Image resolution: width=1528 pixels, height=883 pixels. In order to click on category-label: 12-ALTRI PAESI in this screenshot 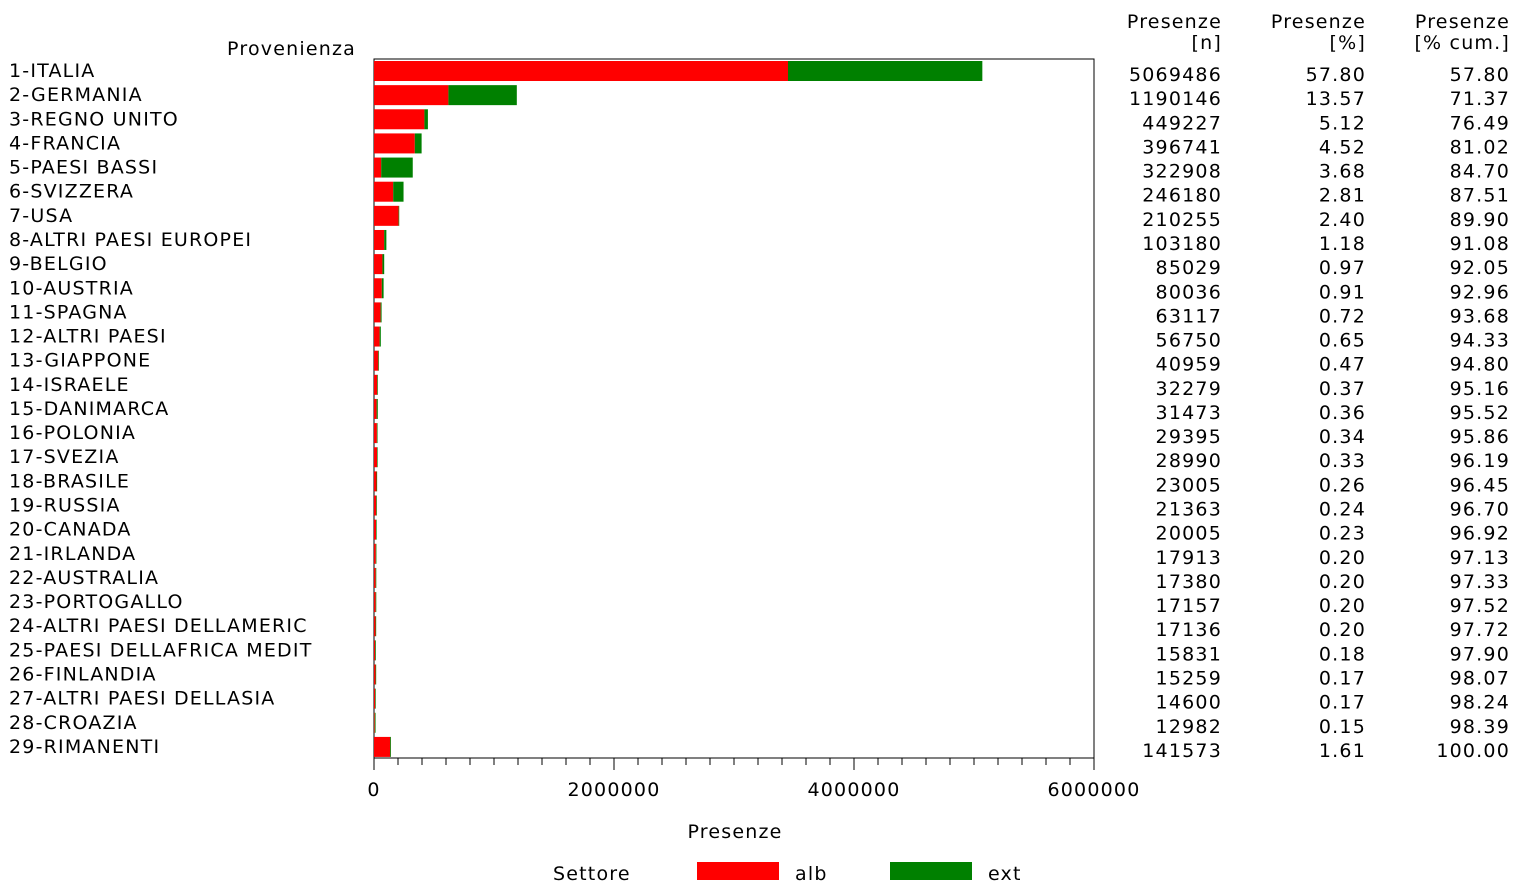, I will do `click(88, 337)`.